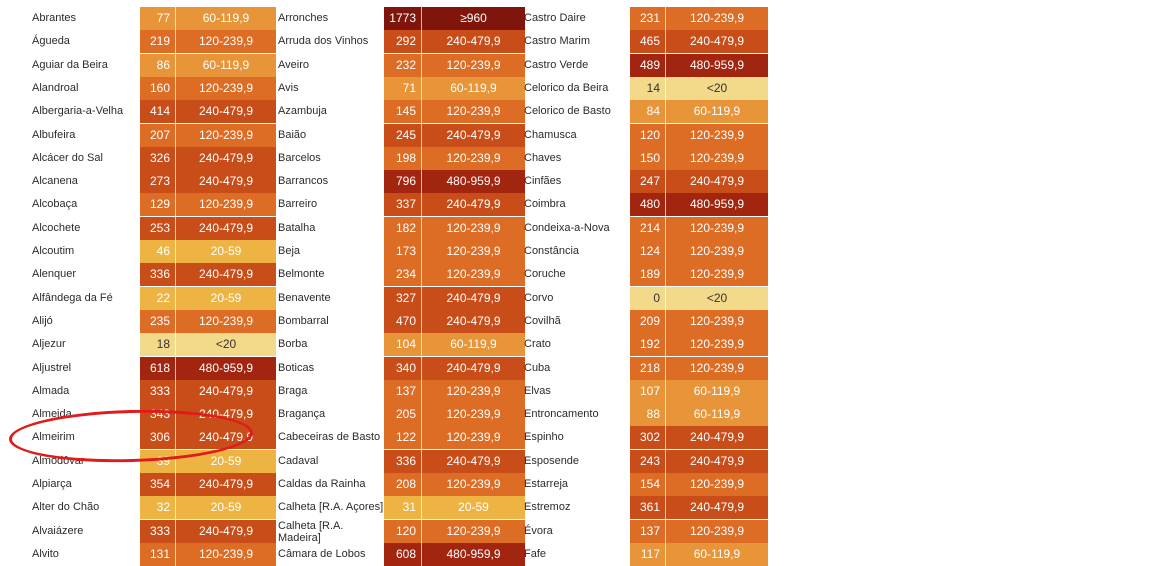 This screenshot has width=1160, height=566. Describe the element at coordinates (293, 65) in the screenshot. I see `municipality-name: Aveiro` at that location.